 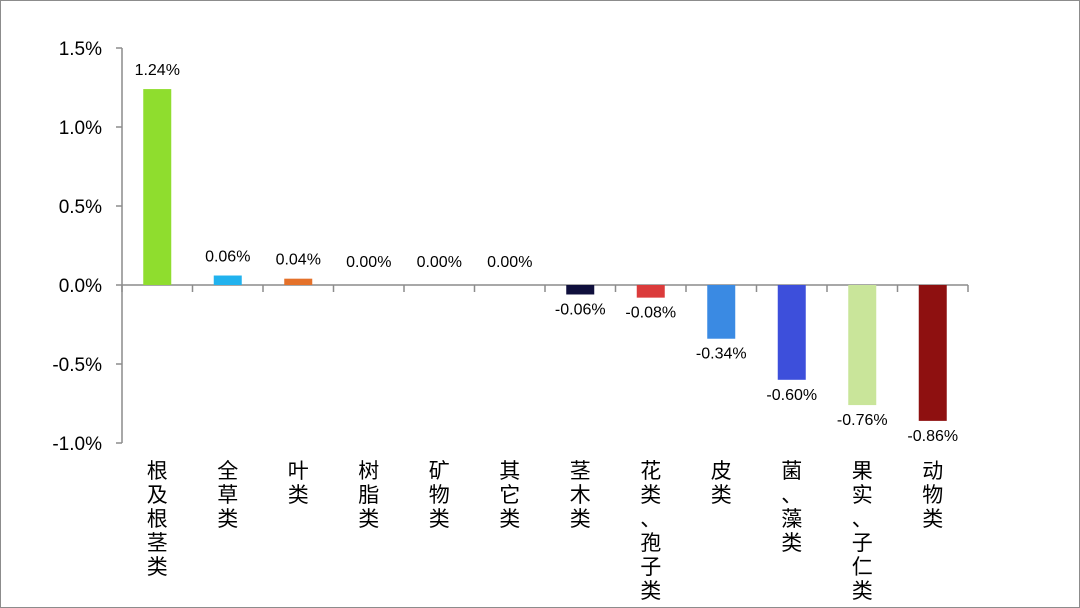 What do you see at coordinates (509, 495) in the screenshot?
I see `category-label: 其它类` at bounding box center [509, 495].